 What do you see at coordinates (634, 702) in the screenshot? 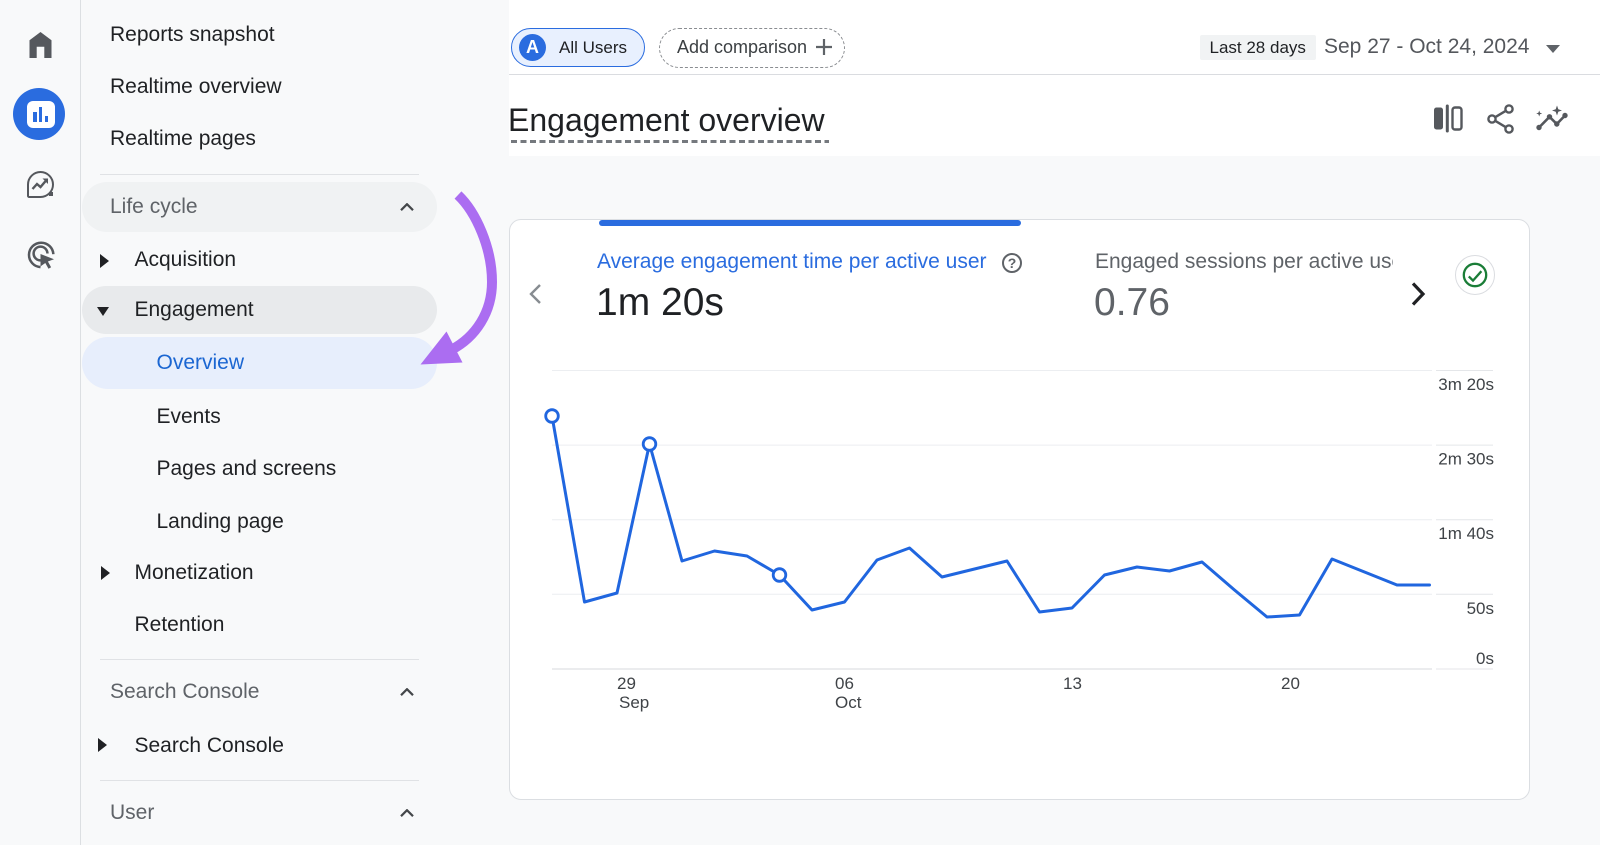
I see `svg-text: Sep` at bounding box center [634, 702].